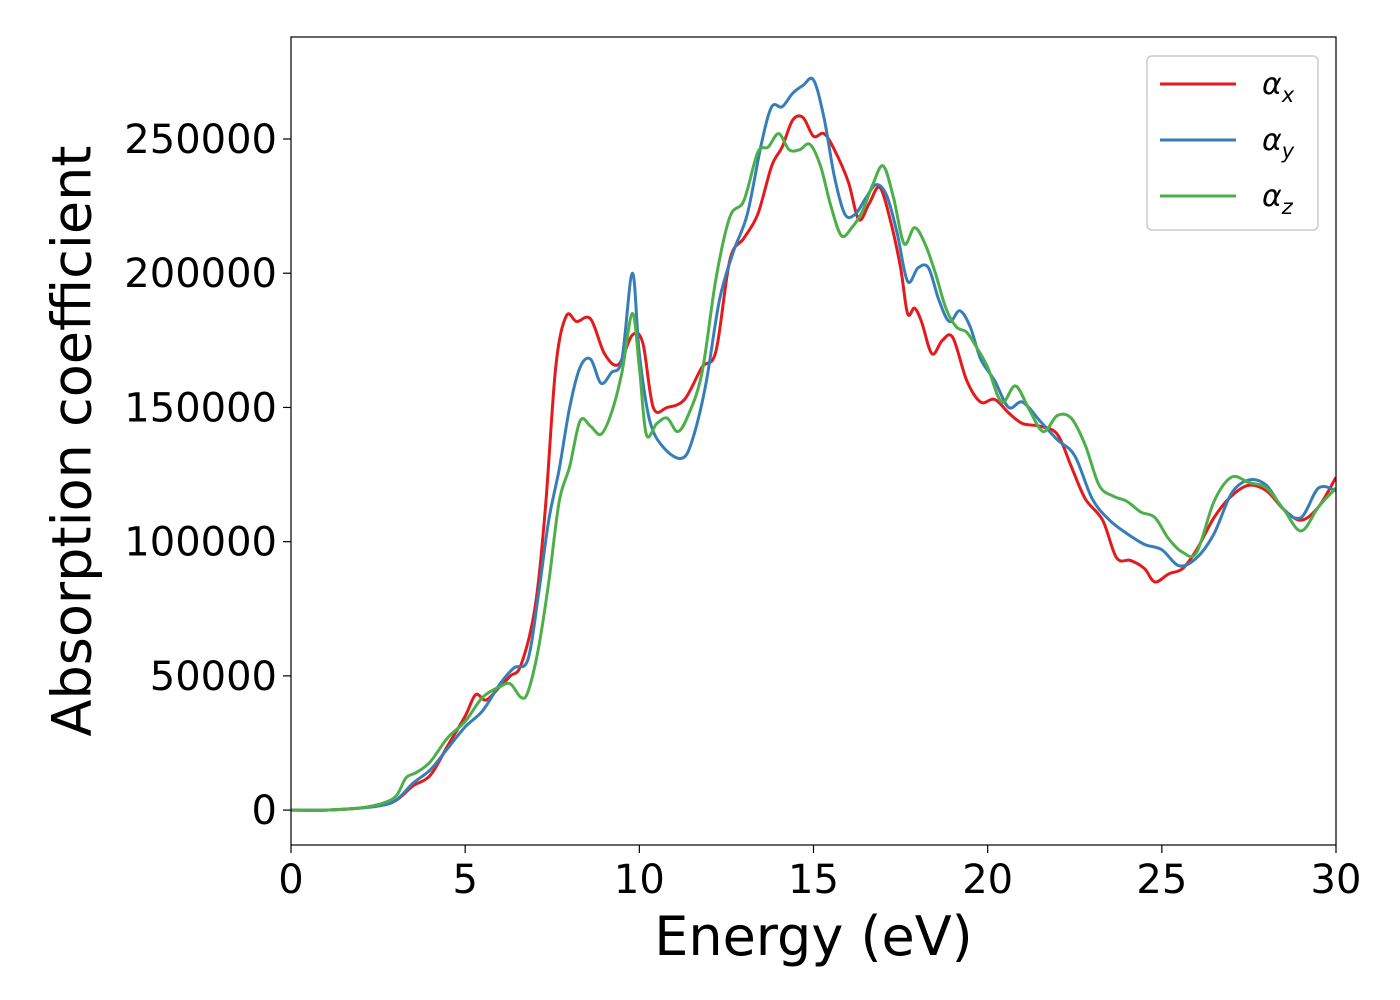 This screenshot has height=1000, width=1400. What do you see at coordinates (813, 936) in the screenshot?
I see `x-axis-title: Energy (eV)` at bounding box center [813, 936].